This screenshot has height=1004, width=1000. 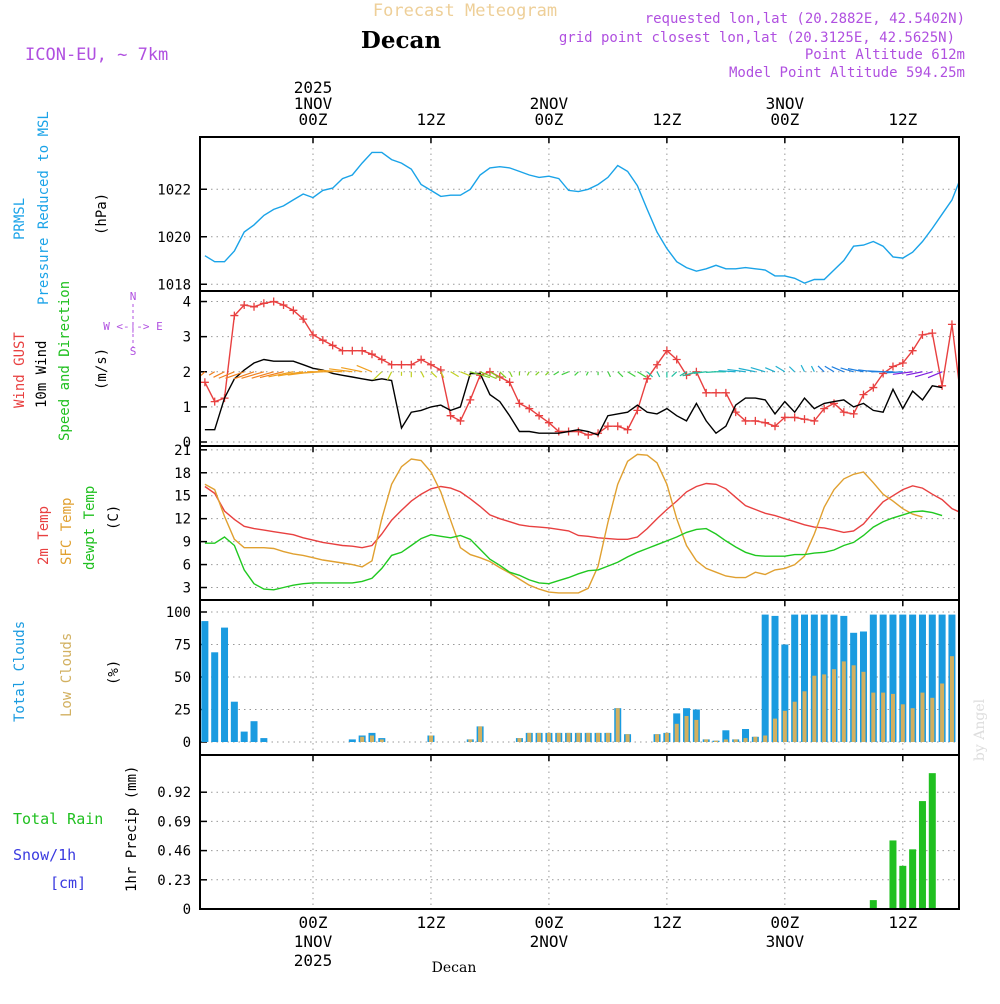 I want to click on y-tick-label: 0, so click(x=187, y=910).